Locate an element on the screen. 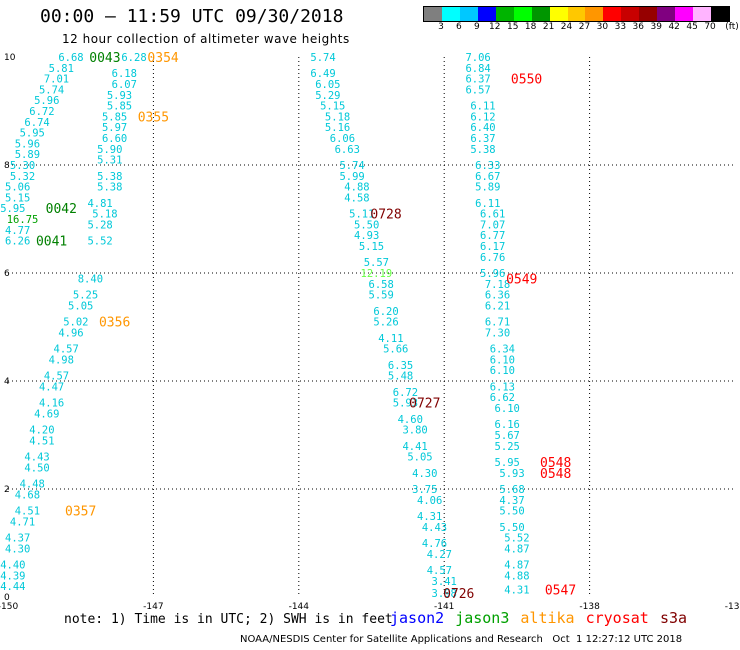  legend-jason3: jason3 is located at coordinates (482, 618).